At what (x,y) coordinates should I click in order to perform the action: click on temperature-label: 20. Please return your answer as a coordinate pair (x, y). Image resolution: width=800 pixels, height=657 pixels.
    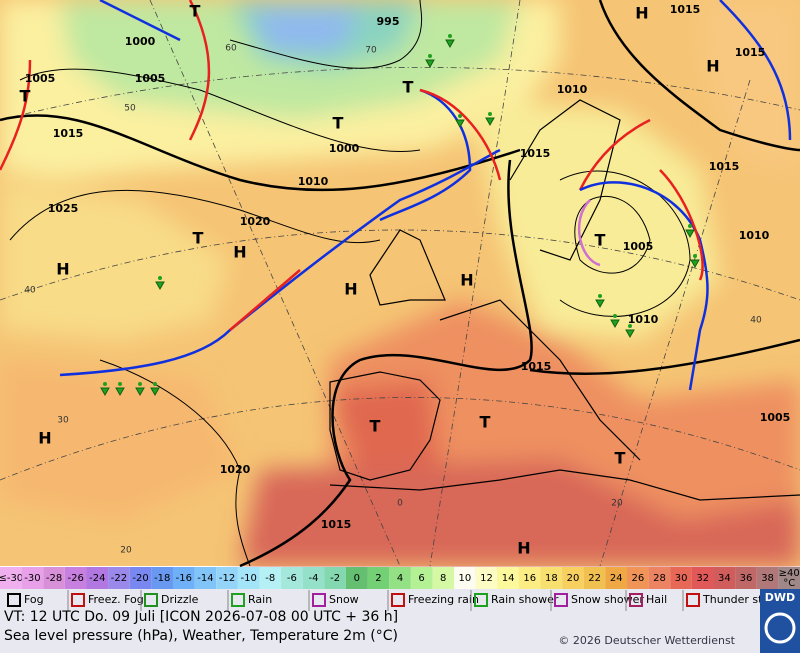
    Looking at the image, I should click on (126, 551).